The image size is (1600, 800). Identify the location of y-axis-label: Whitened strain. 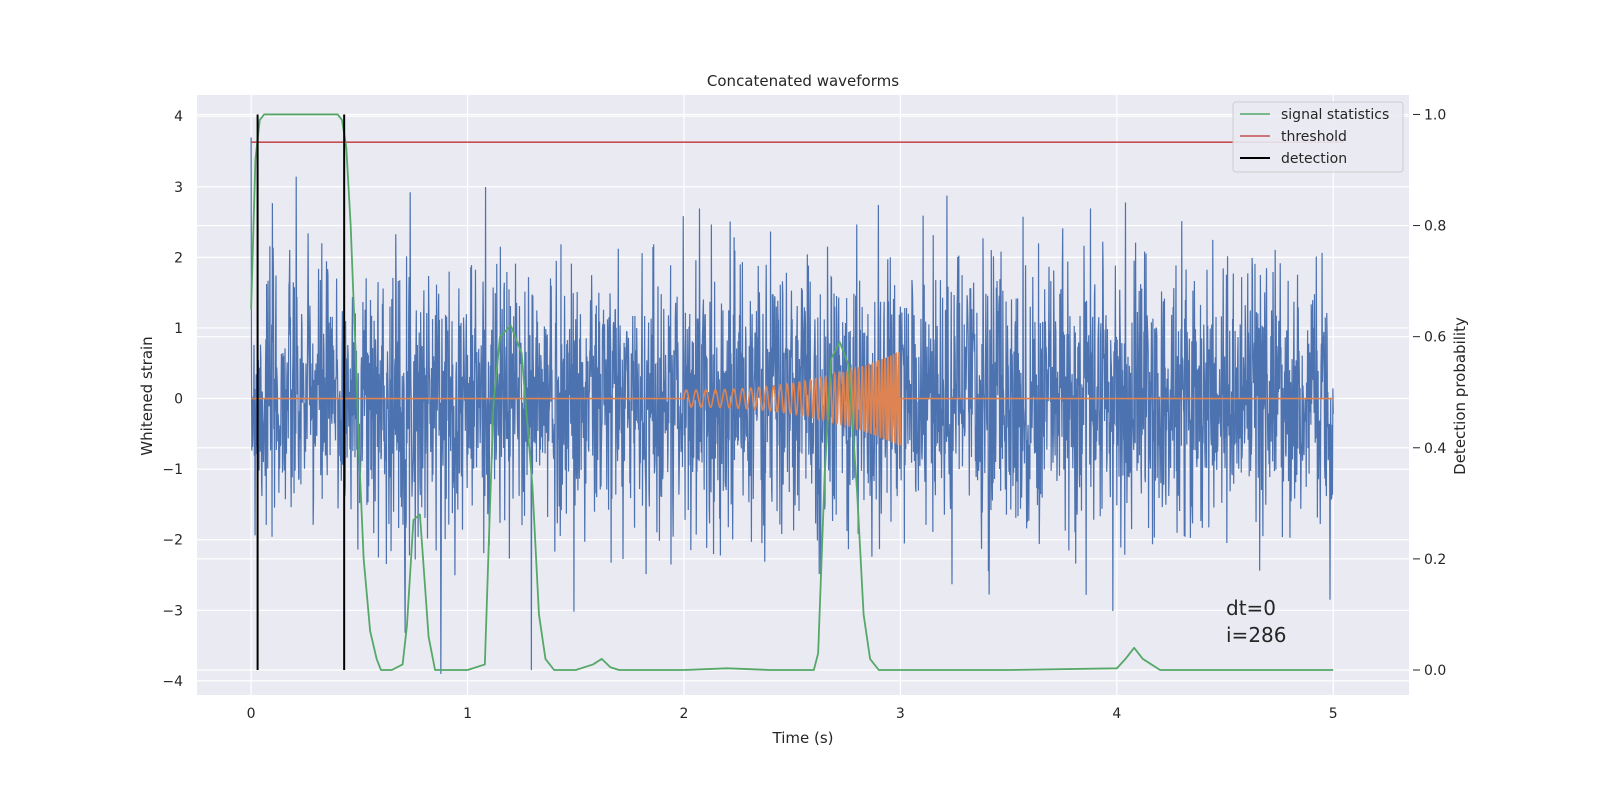
(147, 395).